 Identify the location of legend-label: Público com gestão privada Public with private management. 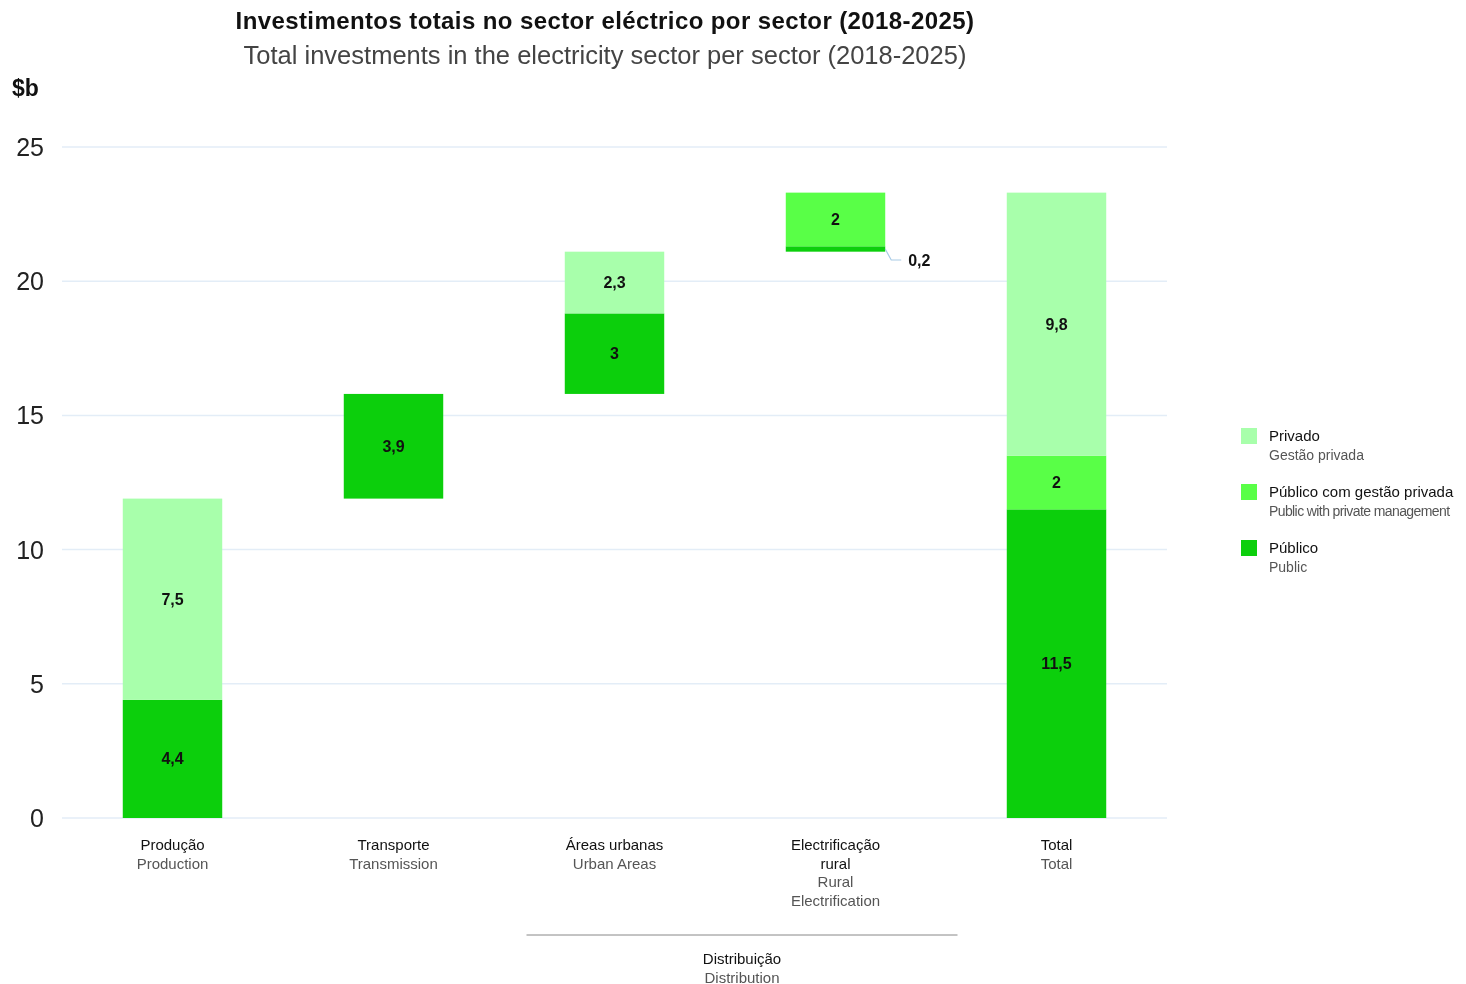
(1361, 501).